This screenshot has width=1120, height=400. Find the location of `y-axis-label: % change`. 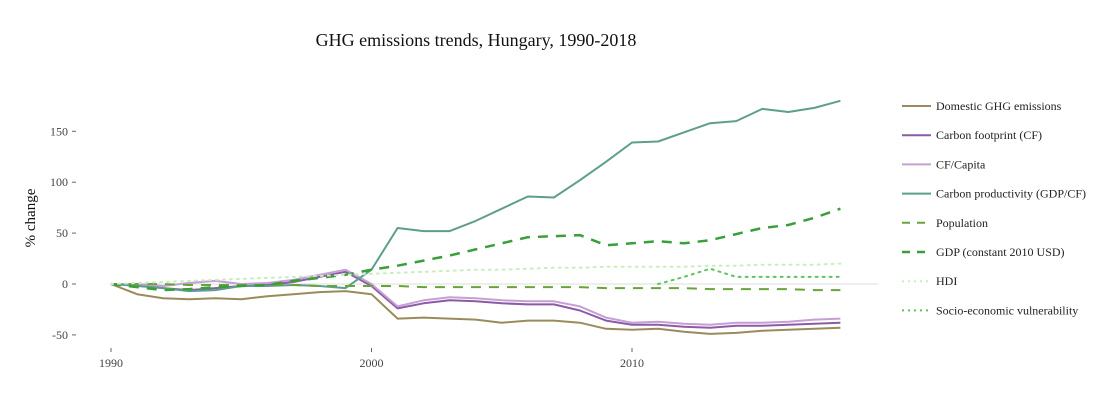

y-axis-label: % change is located at coordinates (31, 217).